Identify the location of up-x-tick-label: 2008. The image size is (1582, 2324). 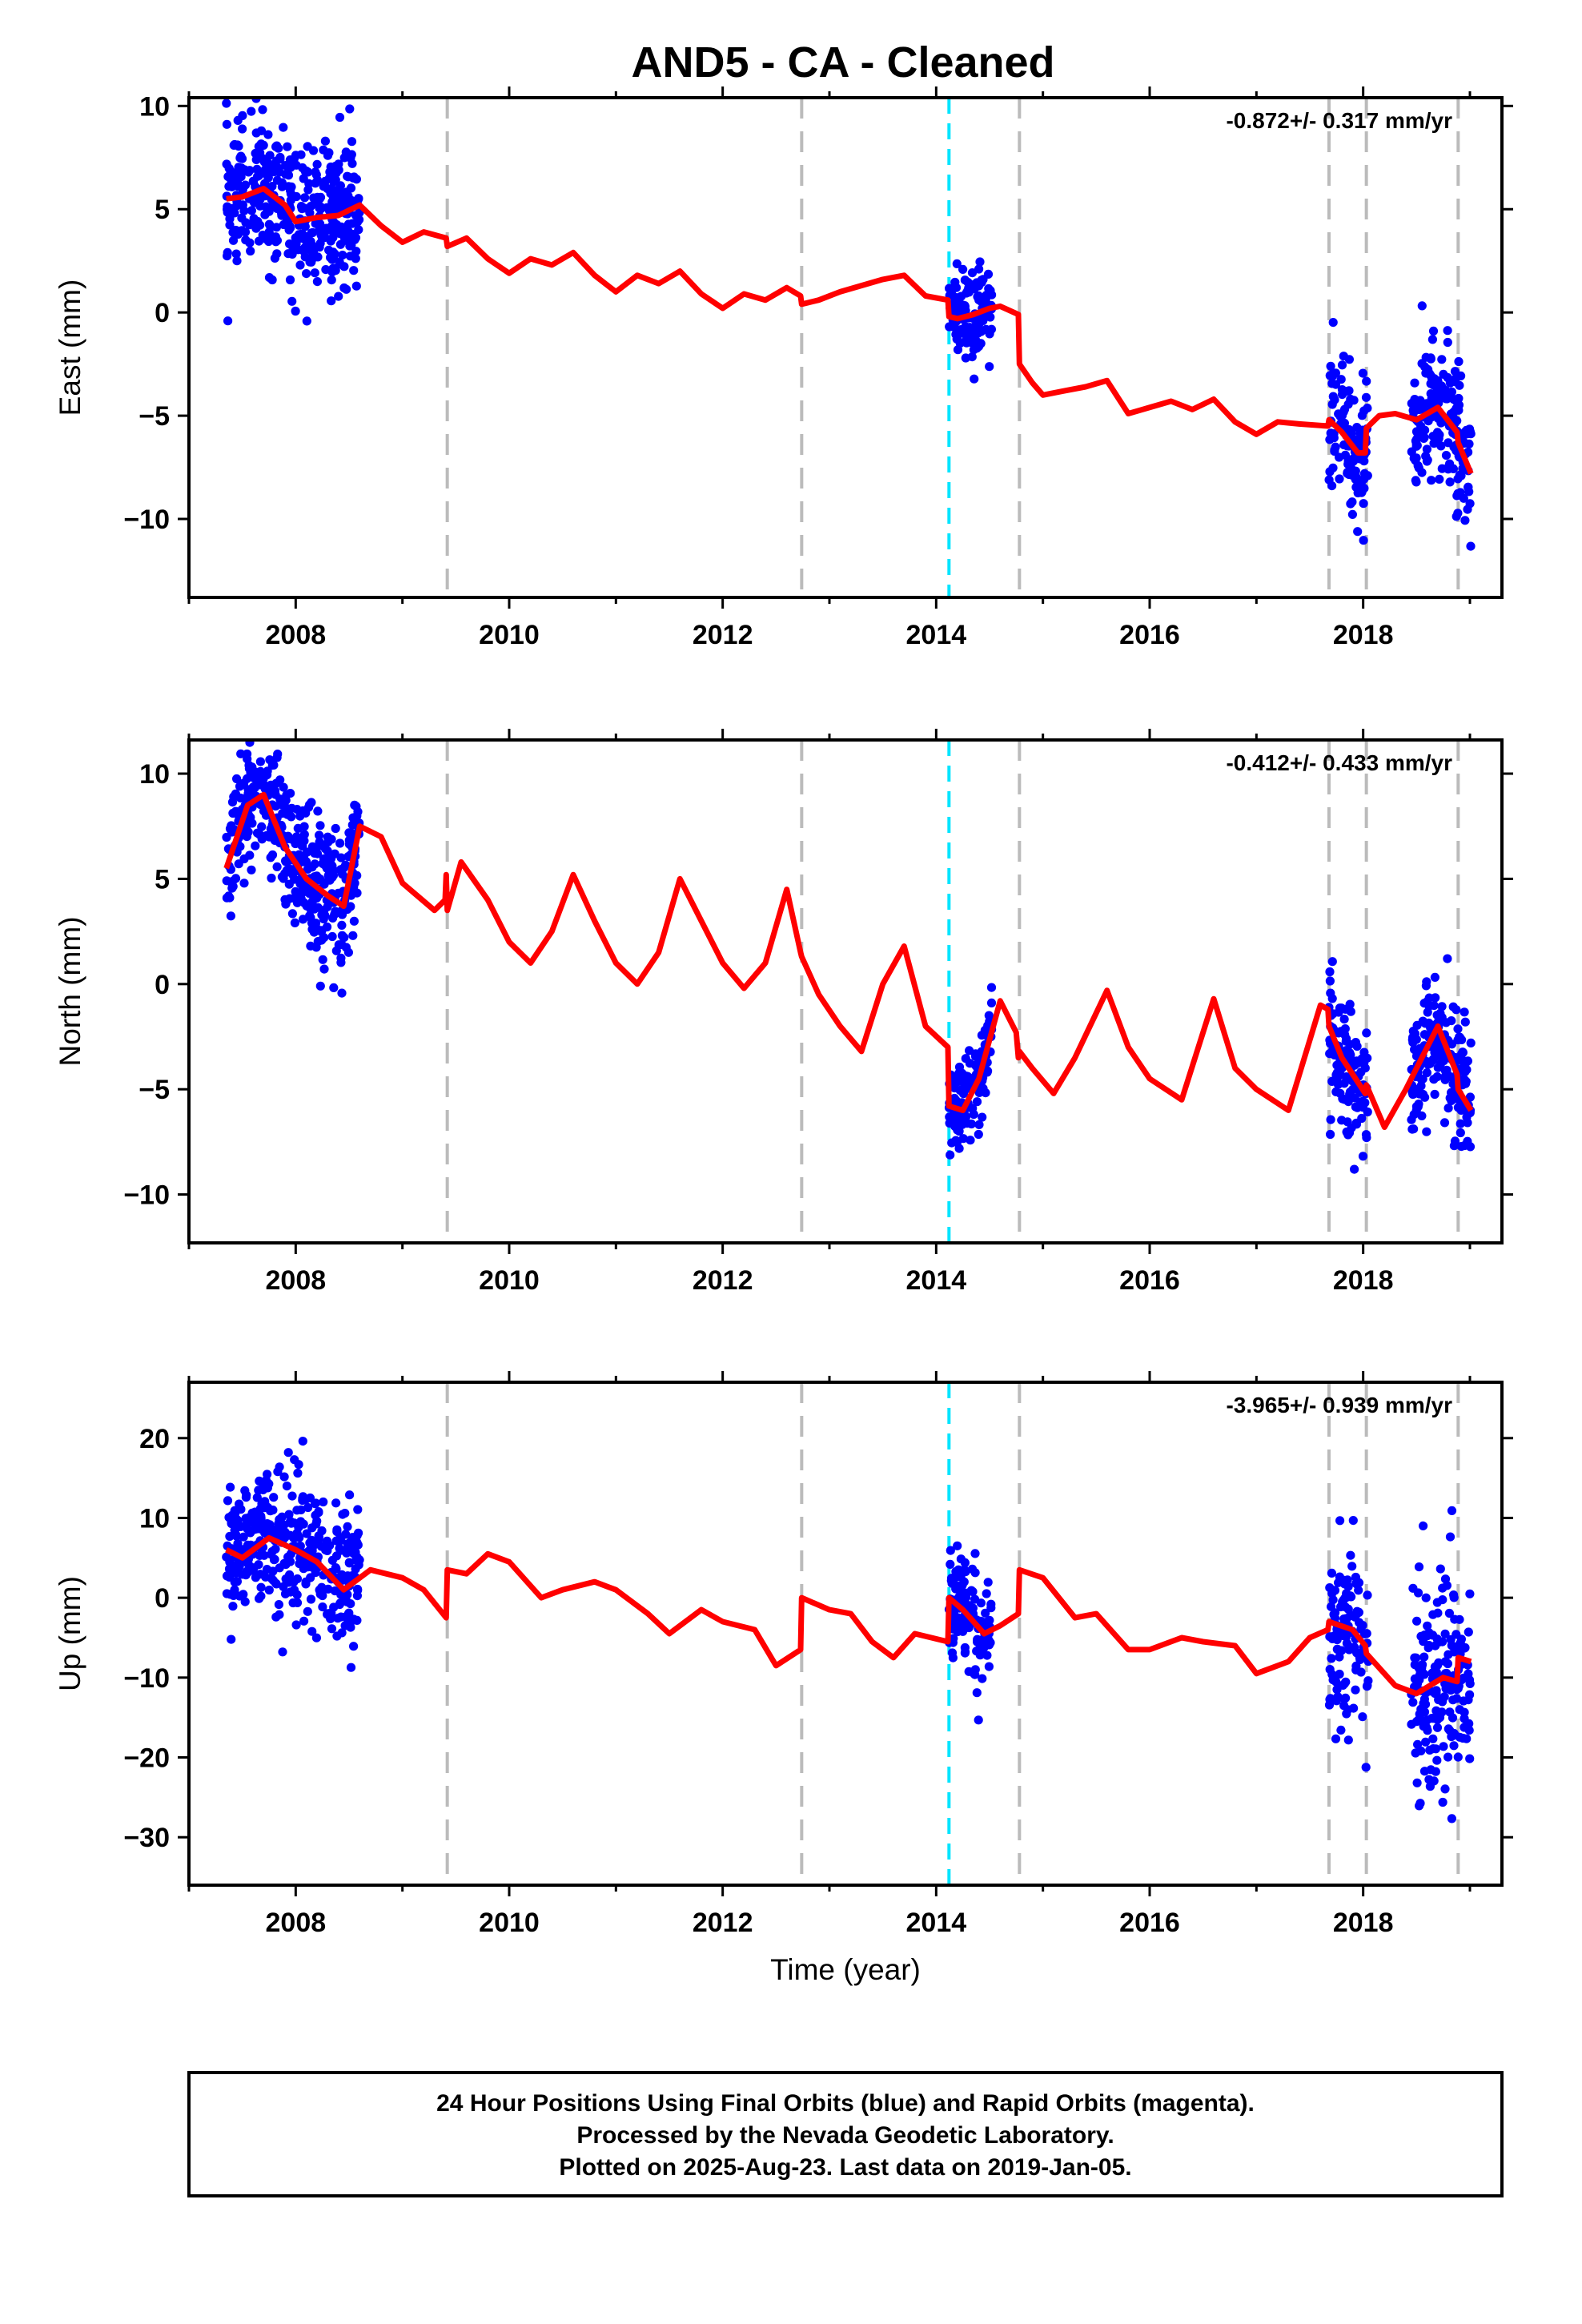
(296, 1923).